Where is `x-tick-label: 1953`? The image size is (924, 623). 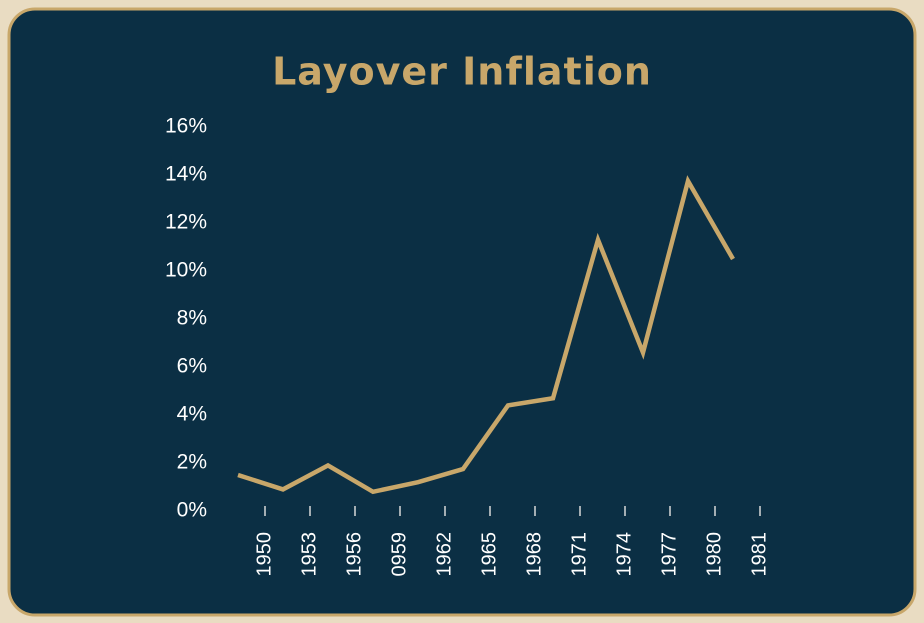
x-tick-label: 1953 is located at coordinates (309, 554).